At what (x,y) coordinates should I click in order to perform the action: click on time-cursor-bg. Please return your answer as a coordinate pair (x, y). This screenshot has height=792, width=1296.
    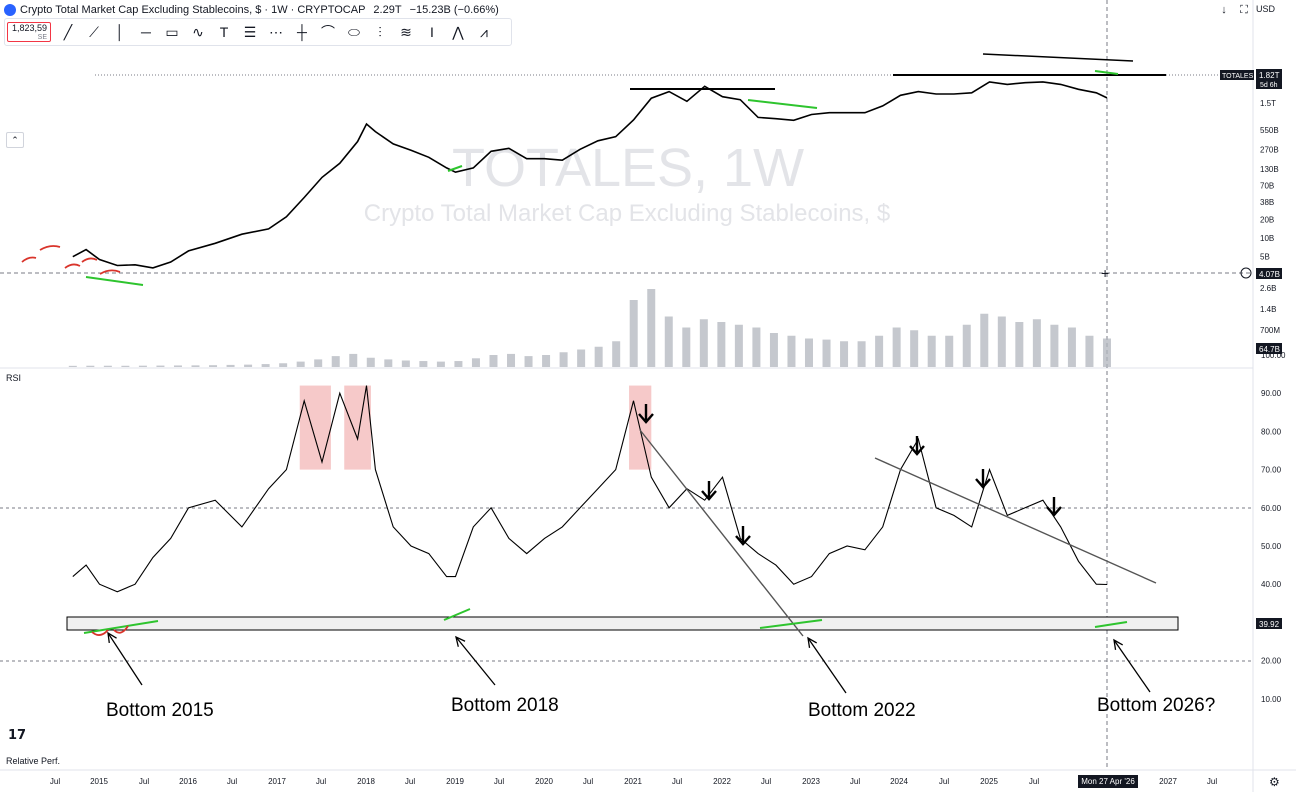
    Looking at the image, I should click on (1108, 781).